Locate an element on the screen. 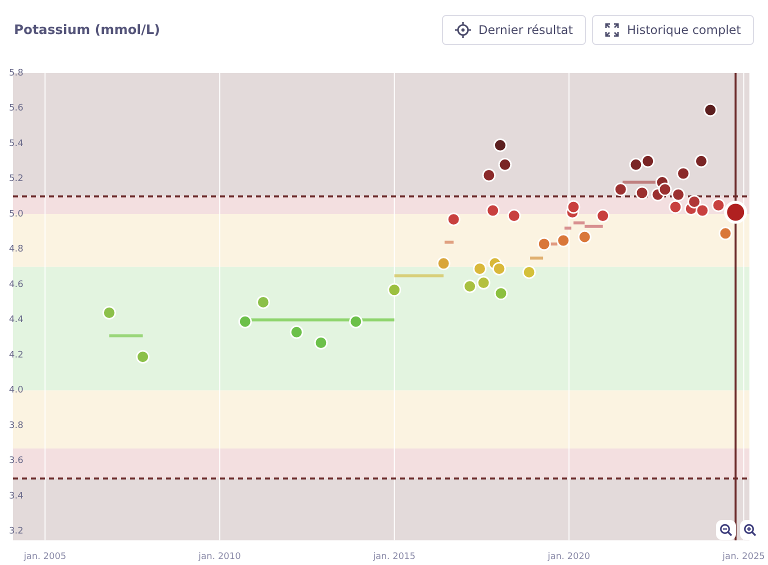  y-tick-label: 3.8 is located at coordinates (16, 425).